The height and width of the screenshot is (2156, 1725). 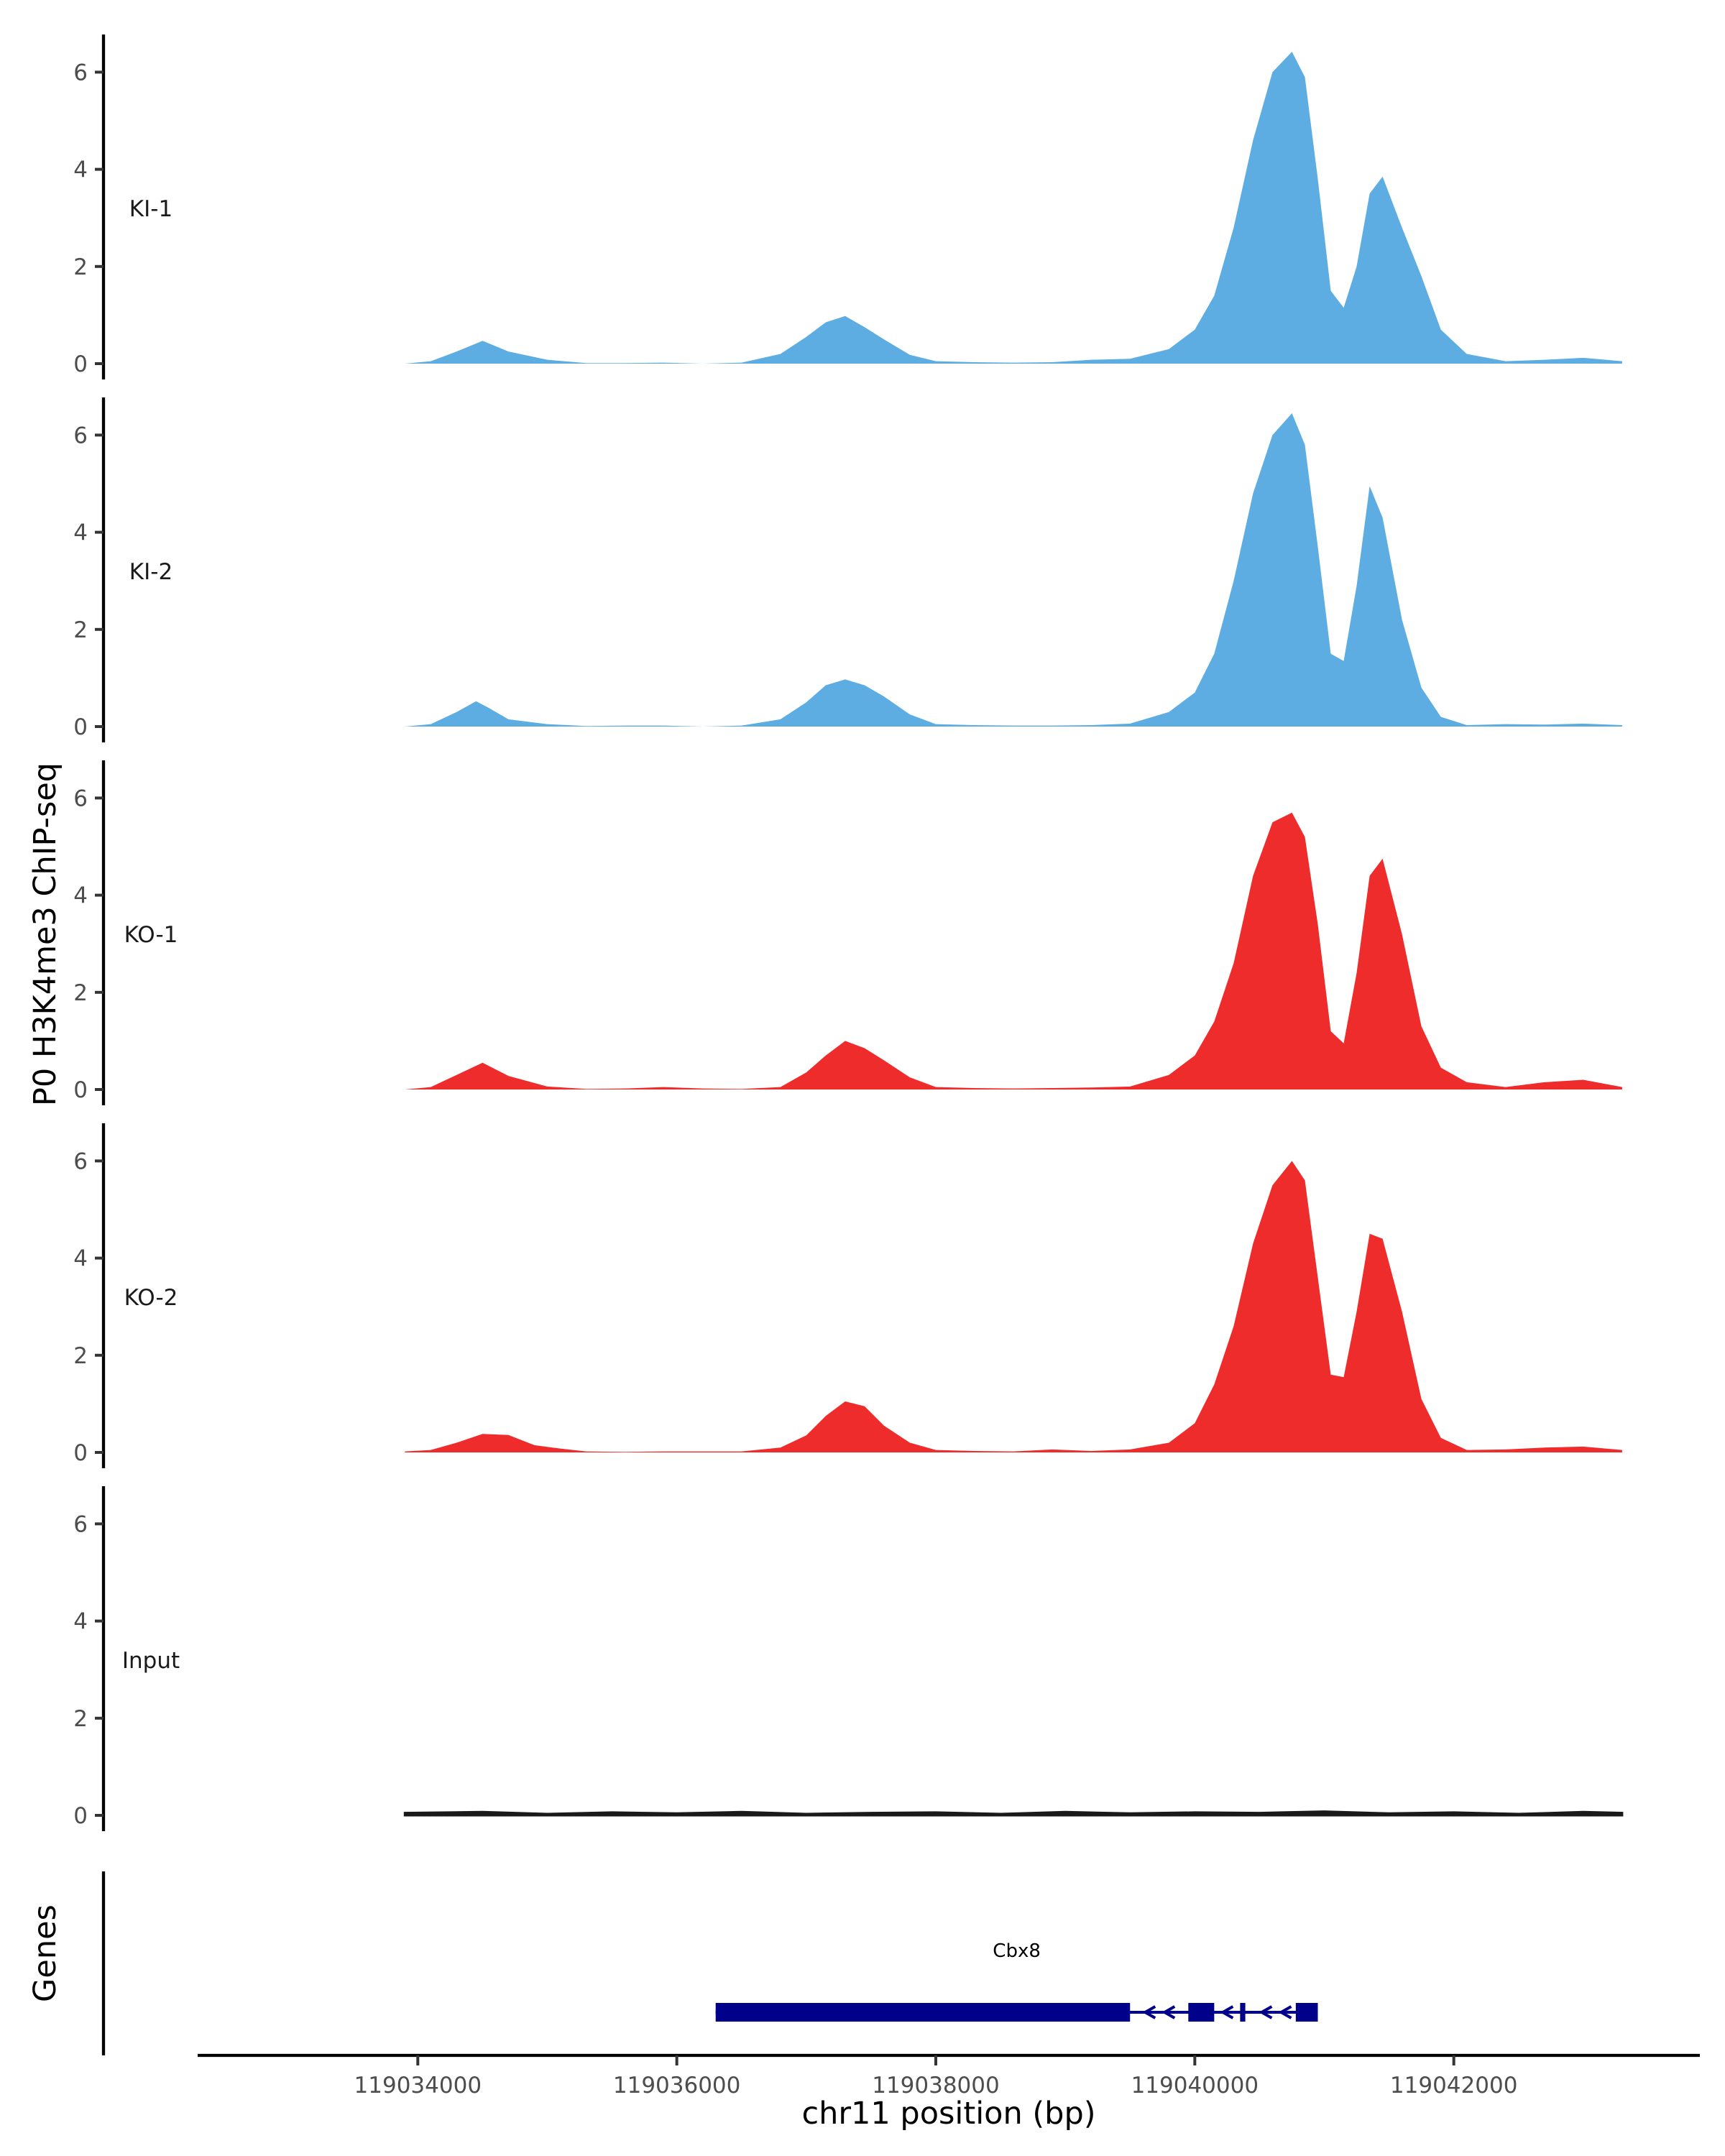 I want to click on track-input: 0 2 4 6 Input, so click(x=848, y=1658).